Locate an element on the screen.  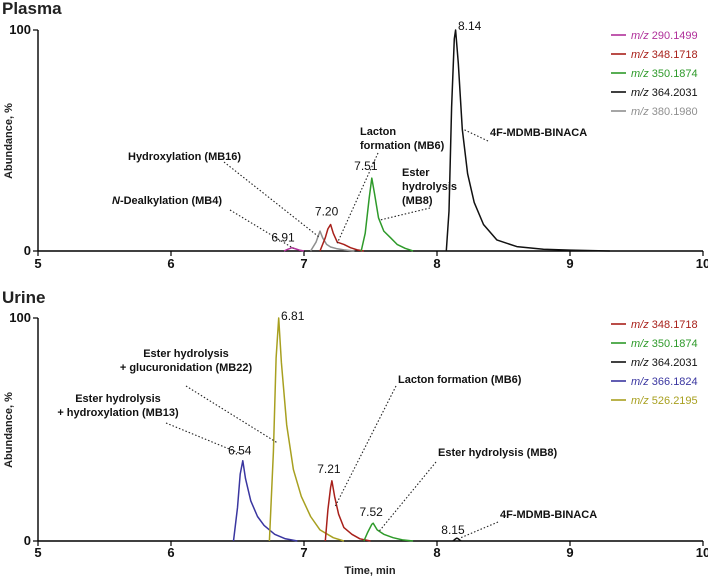
x-axis-title: Time, min is located at coordinates (369, 571).